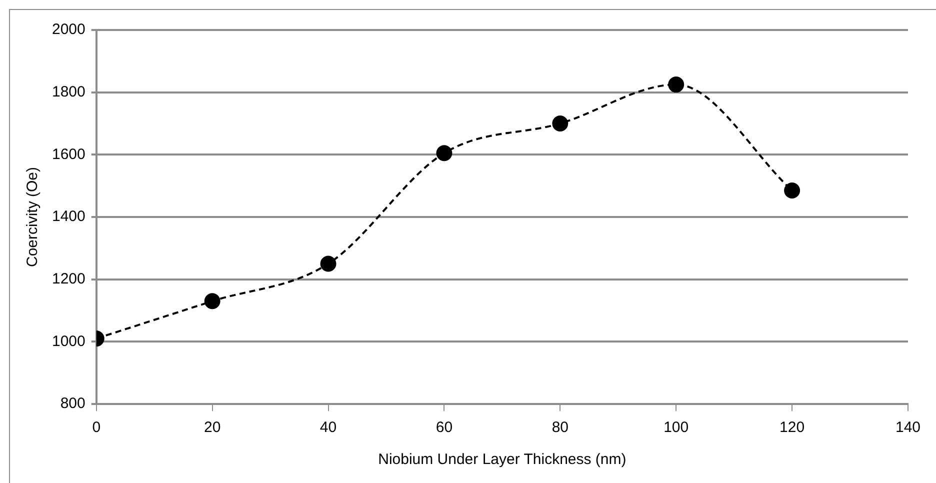  Describe the element at coordinates (69, 91) in the screenshot. I see `y-tick-label: 1800` at that location.